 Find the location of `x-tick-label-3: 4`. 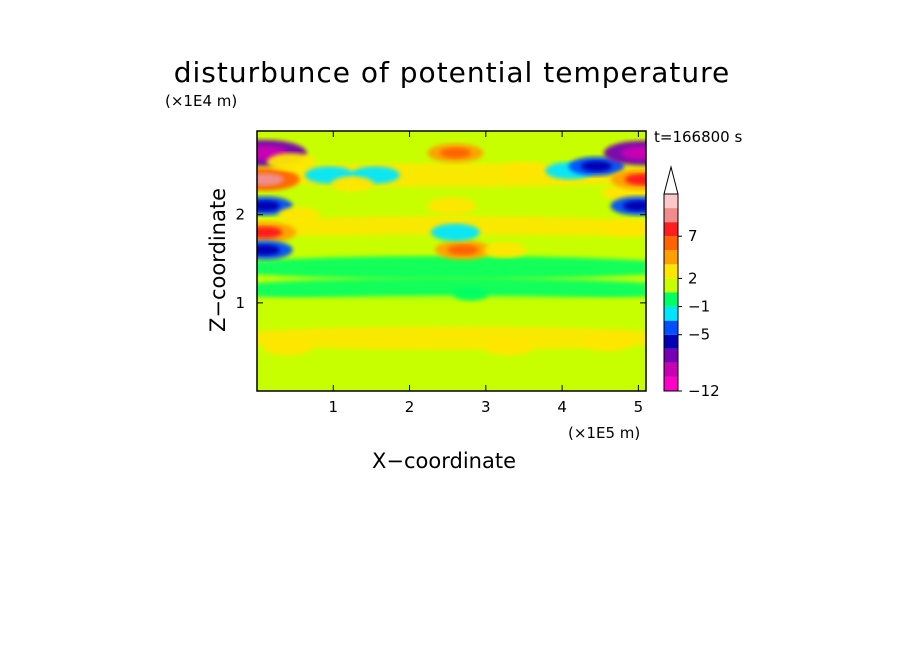

x-tick-label-3: 4 is located at coordinates (562, 407).